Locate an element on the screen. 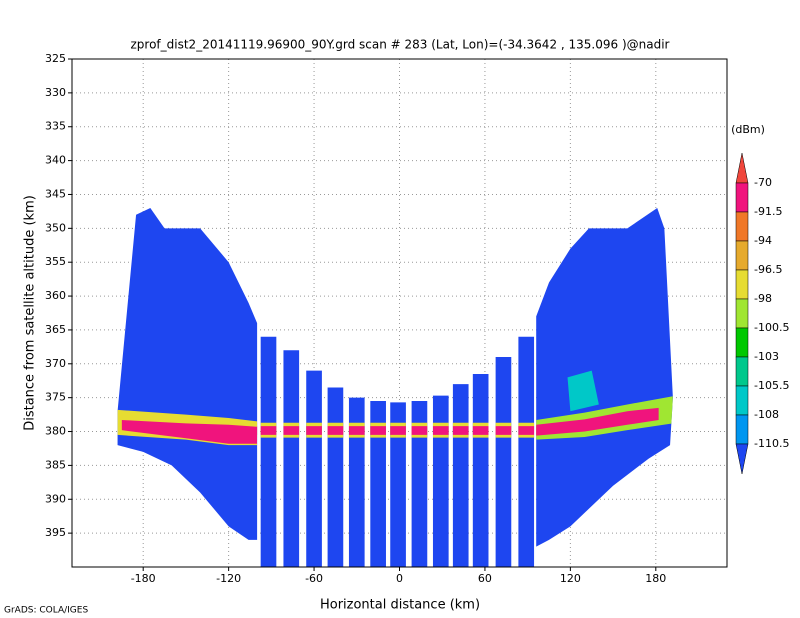 Image resolution: width=800 pixels, height=618 pixels. y-tick-label: 380 is located at coordinates (55, 431).